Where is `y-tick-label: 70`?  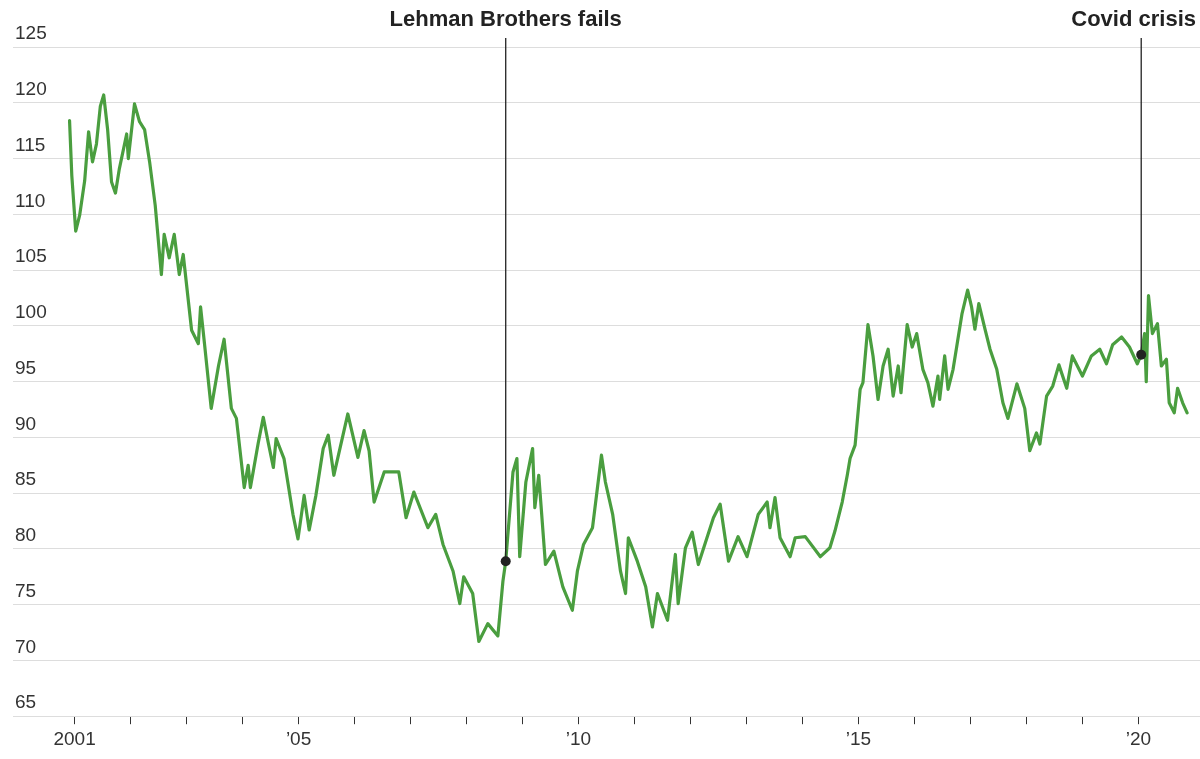
y-tick-label: 70 is located at coordinates (26, 646).